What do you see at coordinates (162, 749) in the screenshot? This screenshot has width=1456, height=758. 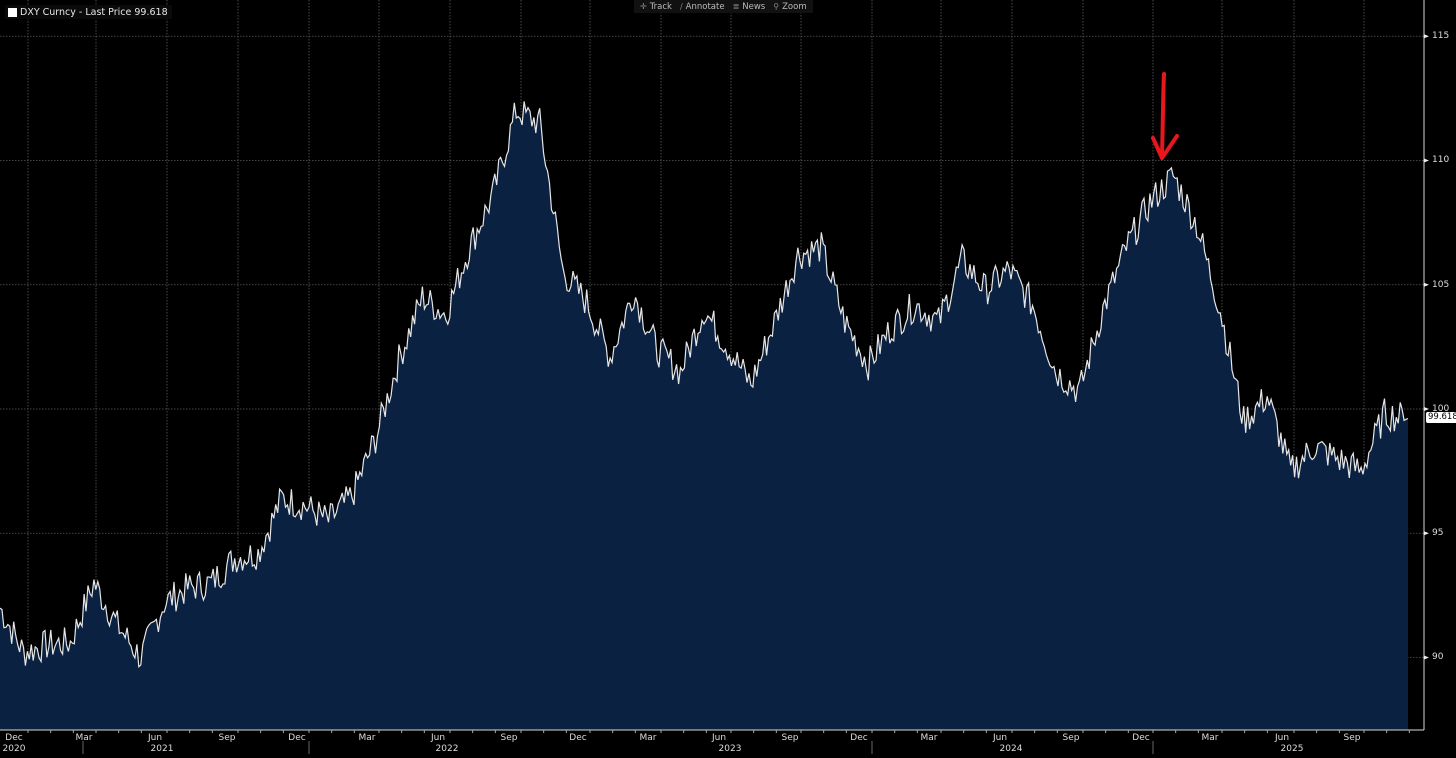 I see `x-label-year: 2021` at bounding box center [162, 749].